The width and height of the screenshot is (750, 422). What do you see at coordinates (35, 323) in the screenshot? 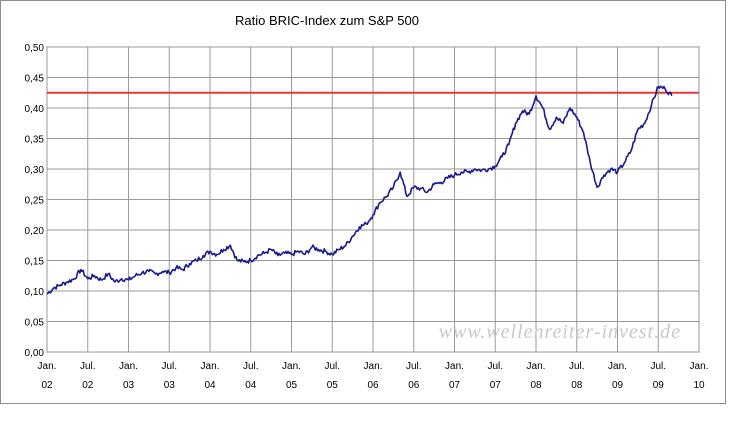
I see `y-tick-label: 0,05` at bounding box center [35, 323].